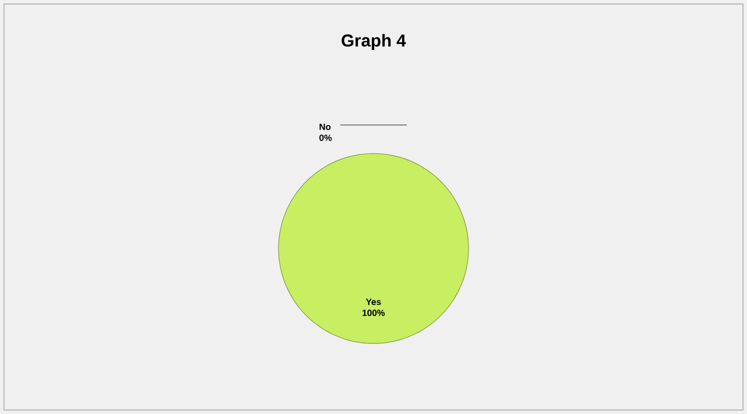  Describe the element at coordinates (325, 137) in the screenshot. I see `text: 0%` at that location.